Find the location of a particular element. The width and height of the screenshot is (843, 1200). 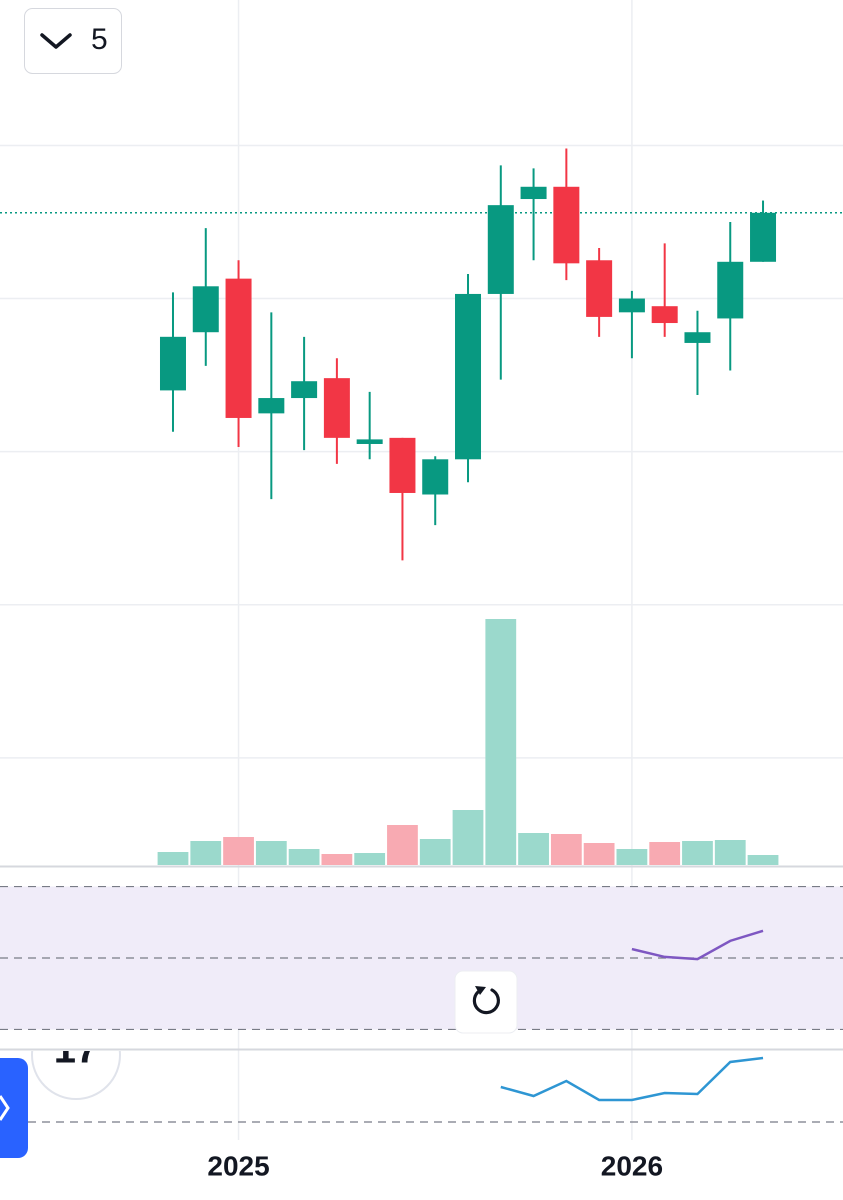

chevron-icon is located at coordinates (56, 41).